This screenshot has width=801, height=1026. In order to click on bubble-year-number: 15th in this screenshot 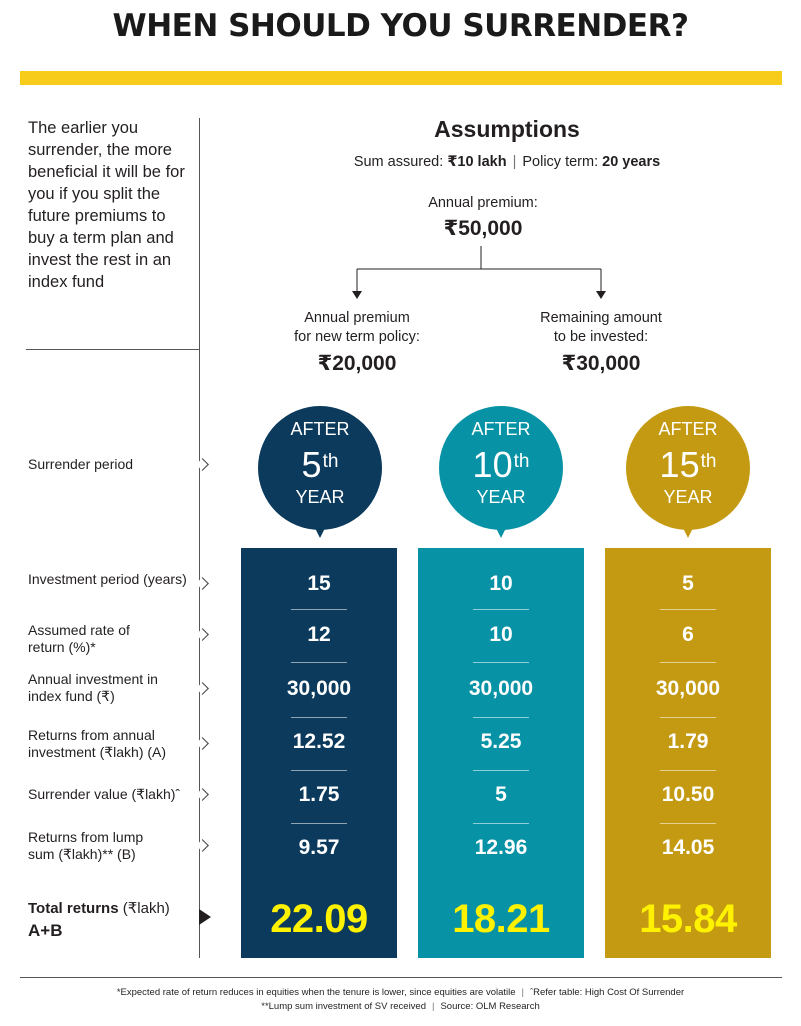, I will do `click(688, 463)`.